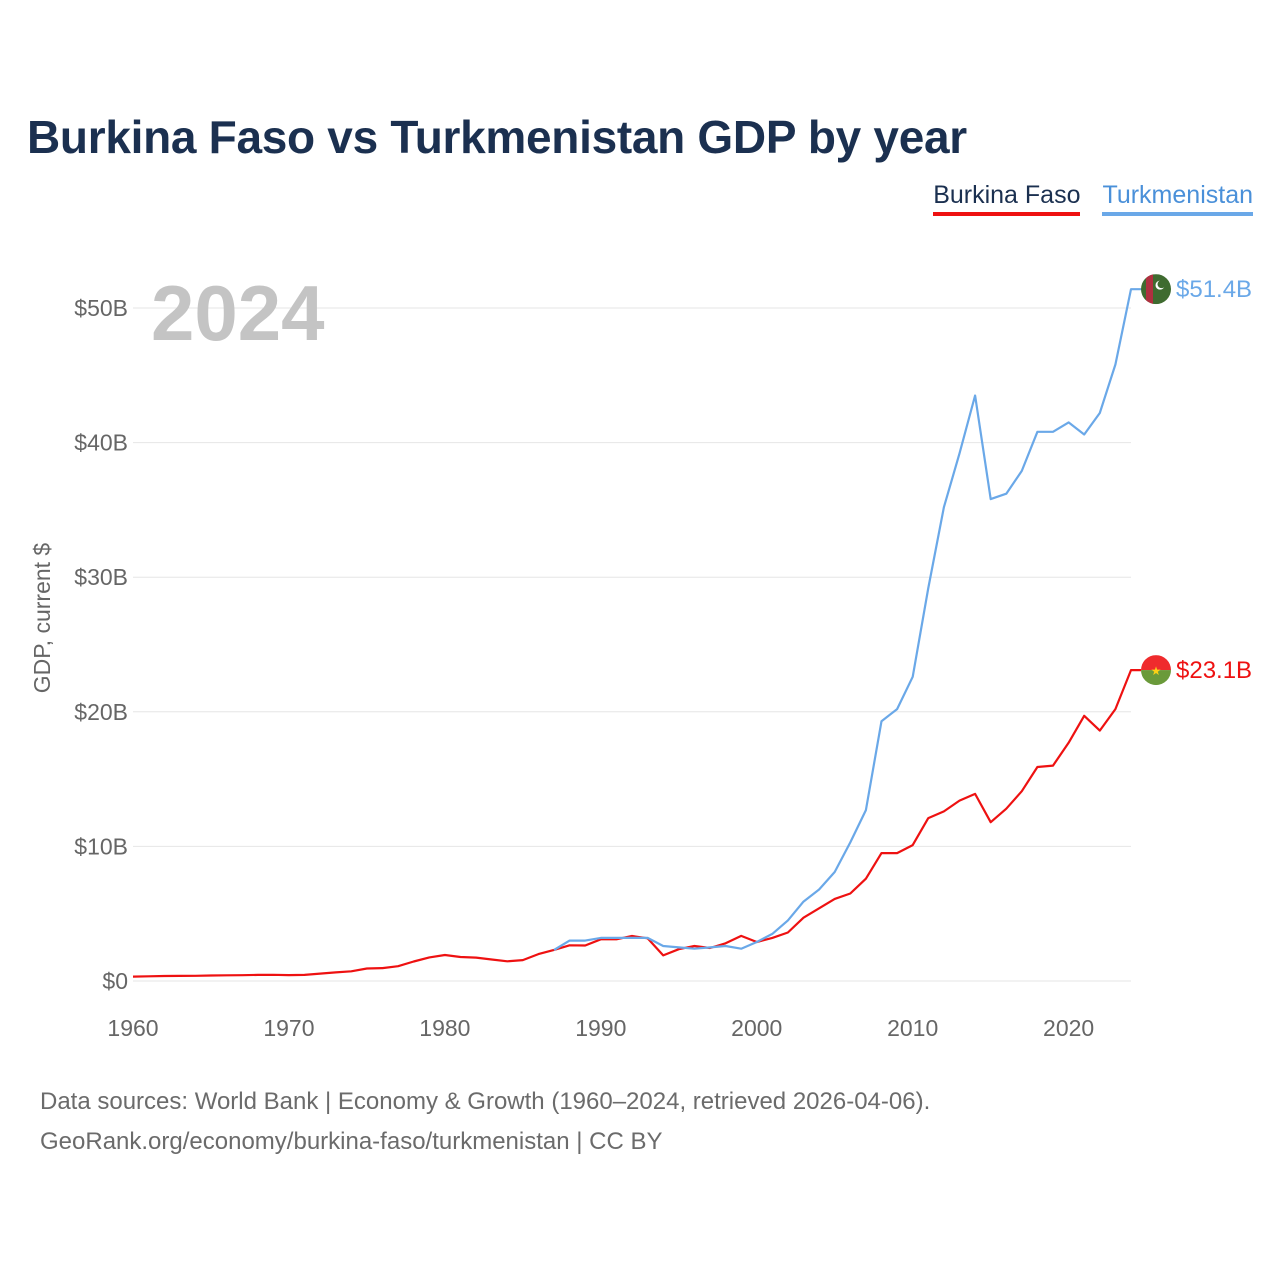  What do you see at coordinates (101, 846) in the screenshot?
I see `y-tick-label: $10B` at bounding box center [101, 846].